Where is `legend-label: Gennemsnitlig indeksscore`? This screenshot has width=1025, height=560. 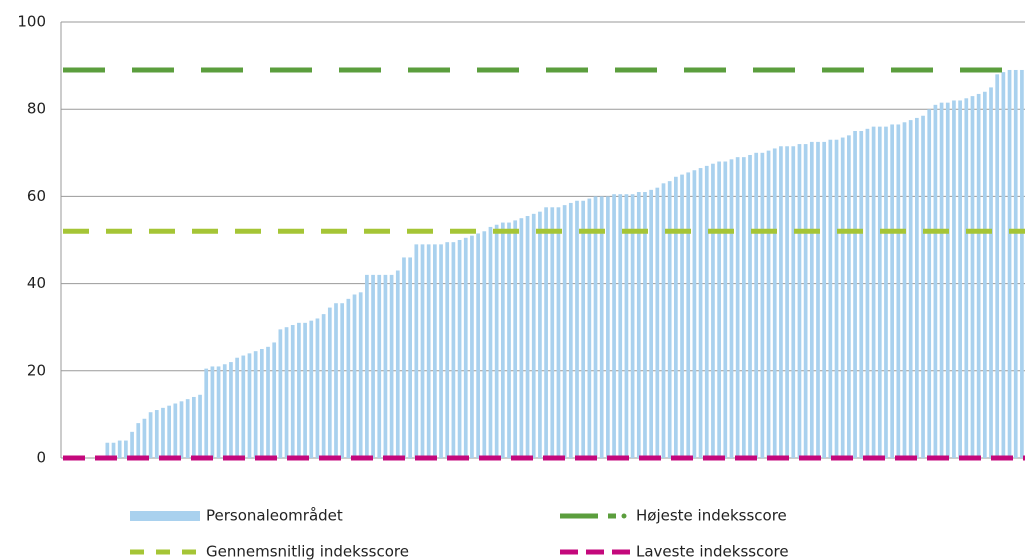
legend-label: Gennemsnitlig indeksscore is located at coordinates (307, 551).